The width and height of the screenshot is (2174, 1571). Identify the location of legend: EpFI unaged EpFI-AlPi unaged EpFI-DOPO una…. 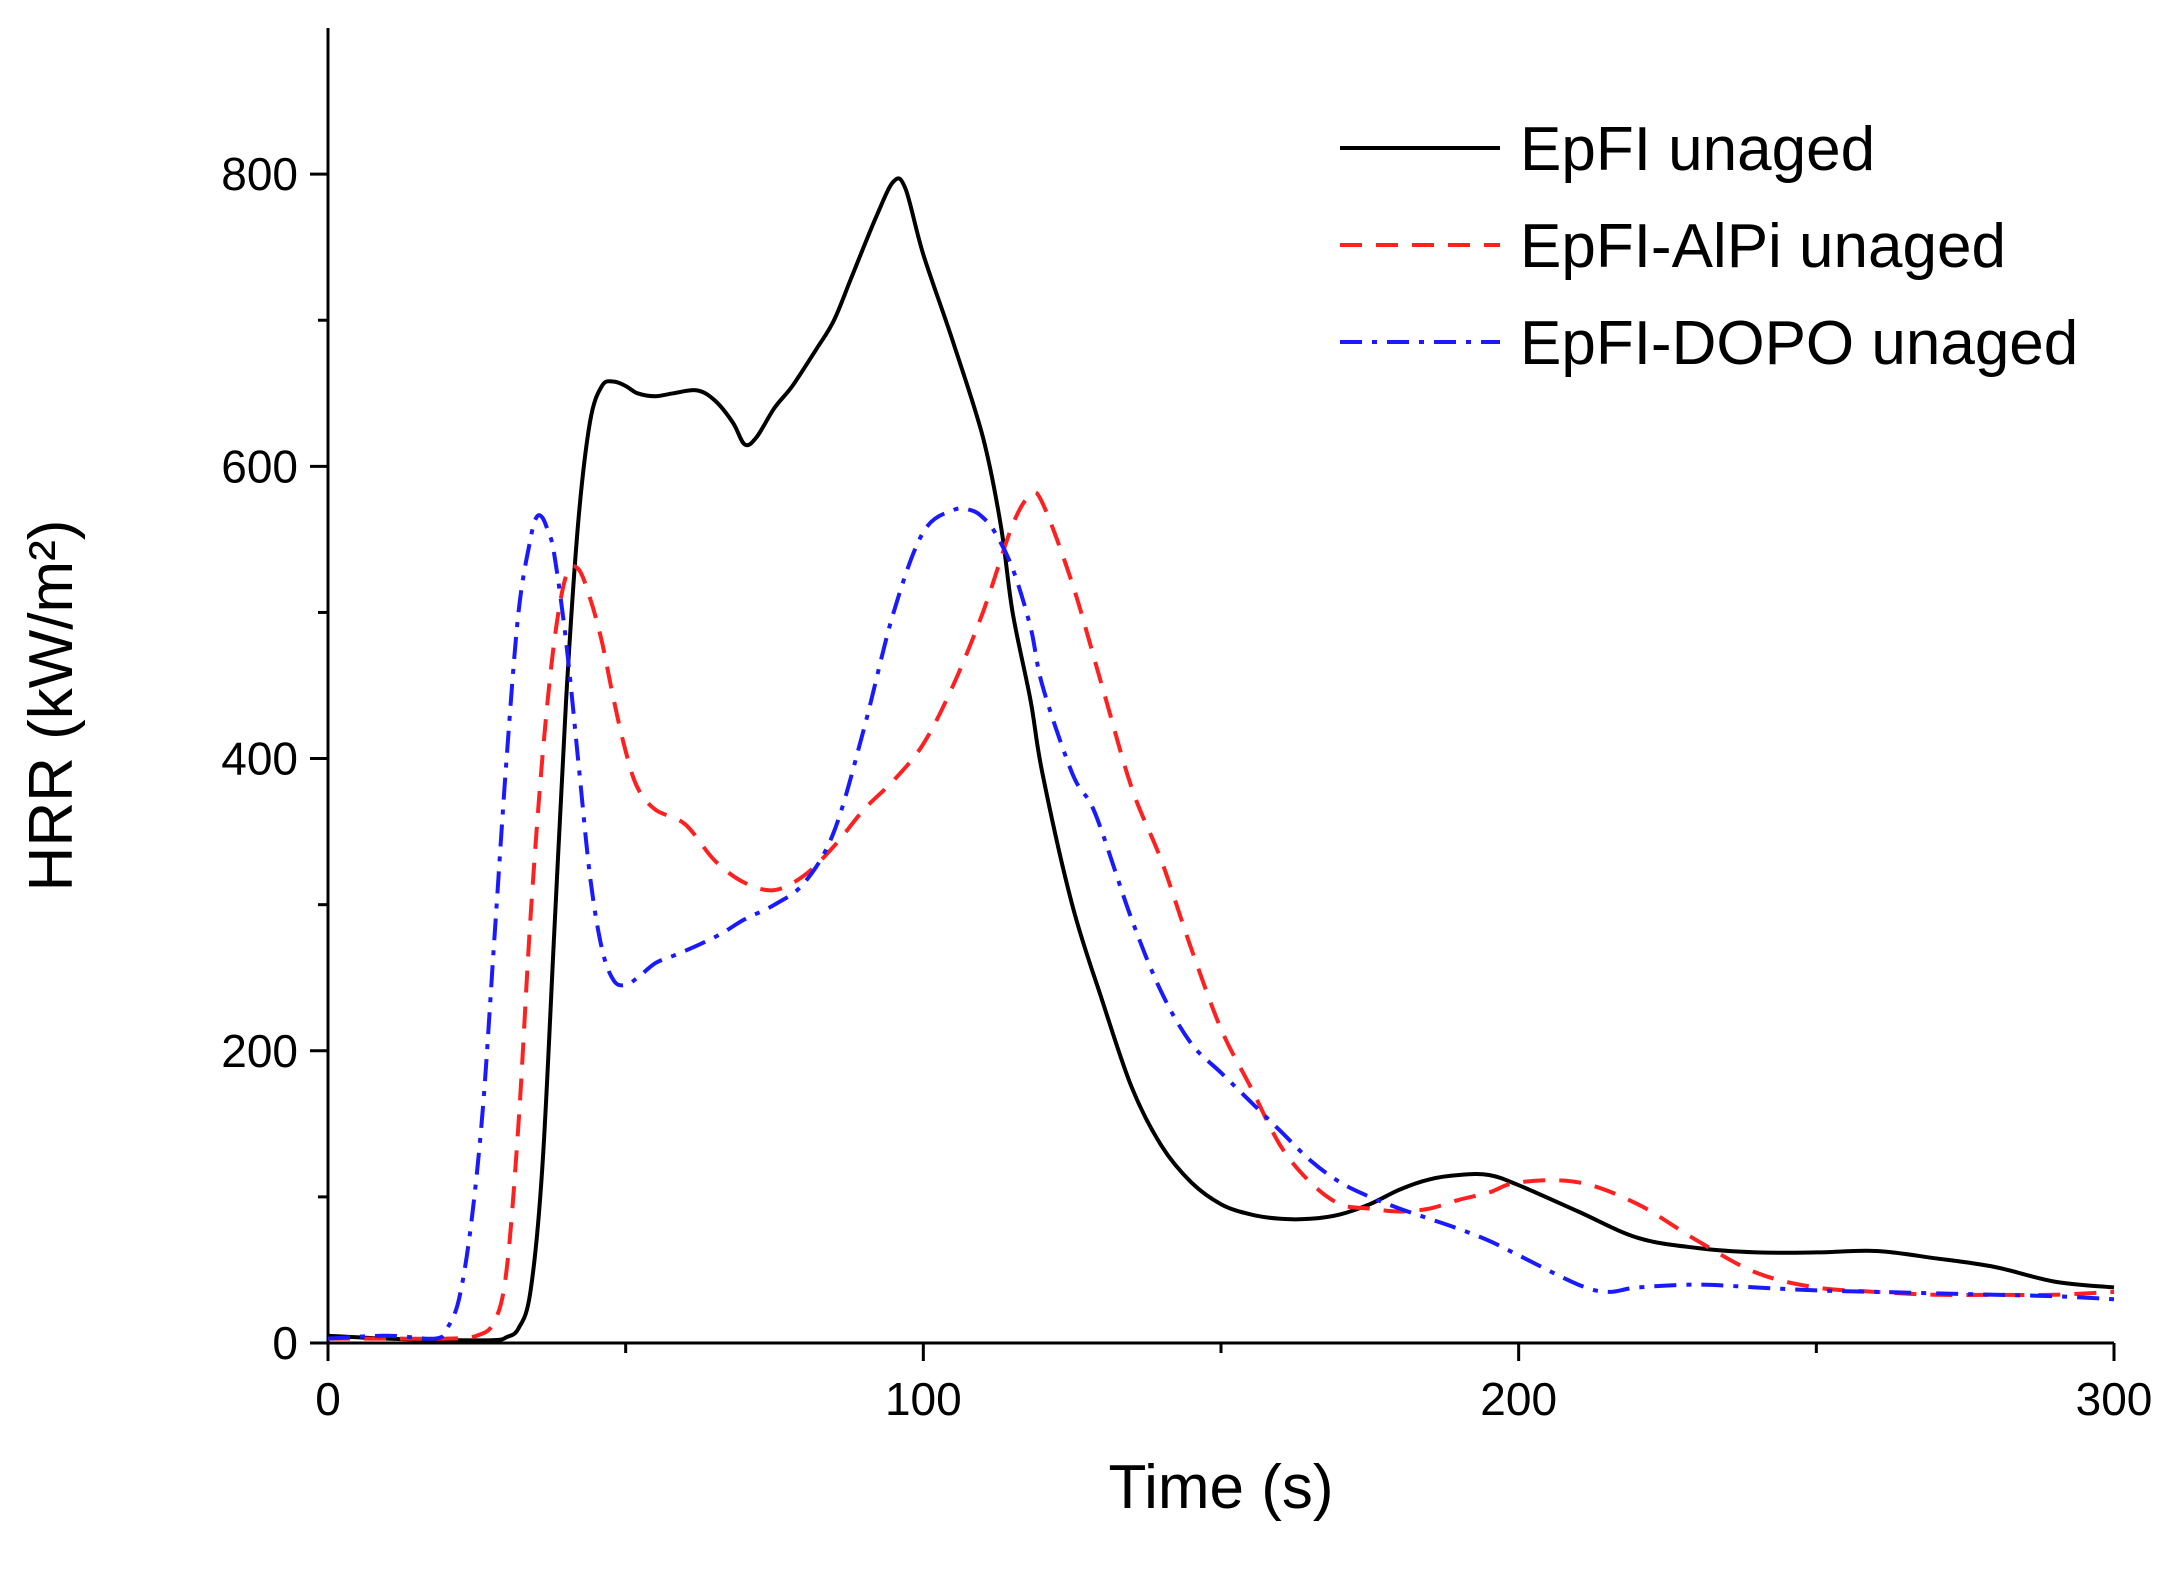
(1709, 246).